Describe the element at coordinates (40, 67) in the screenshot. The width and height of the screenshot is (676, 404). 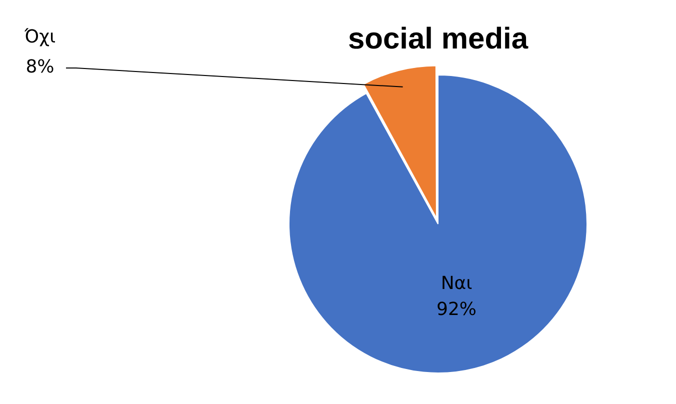
I see `data-label: 8%` at that location.